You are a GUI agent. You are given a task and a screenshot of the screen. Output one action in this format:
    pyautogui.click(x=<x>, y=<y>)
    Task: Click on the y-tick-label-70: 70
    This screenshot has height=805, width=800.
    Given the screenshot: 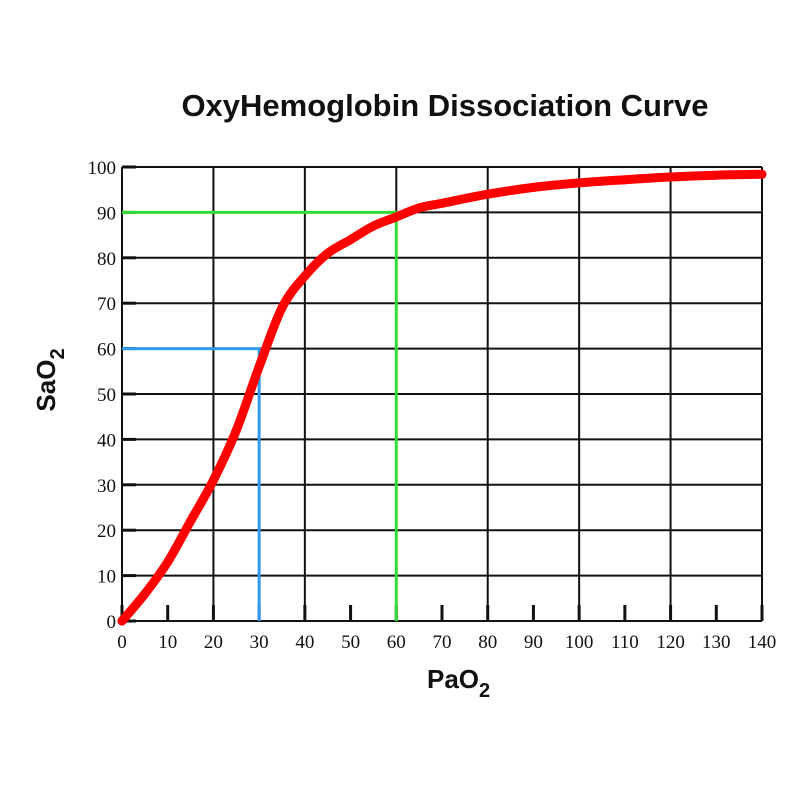 What is the action you would take?
    pyautogui.click(x=106, y=304)
    